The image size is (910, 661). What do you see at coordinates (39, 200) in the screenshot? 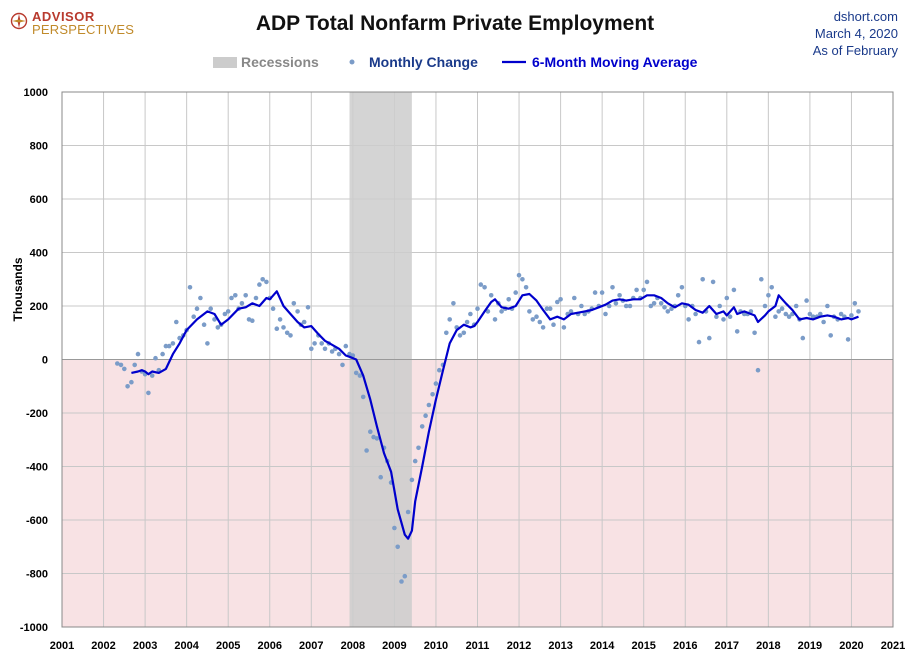
I see `y-tick-label: 600` at bounding box center [39, 200].